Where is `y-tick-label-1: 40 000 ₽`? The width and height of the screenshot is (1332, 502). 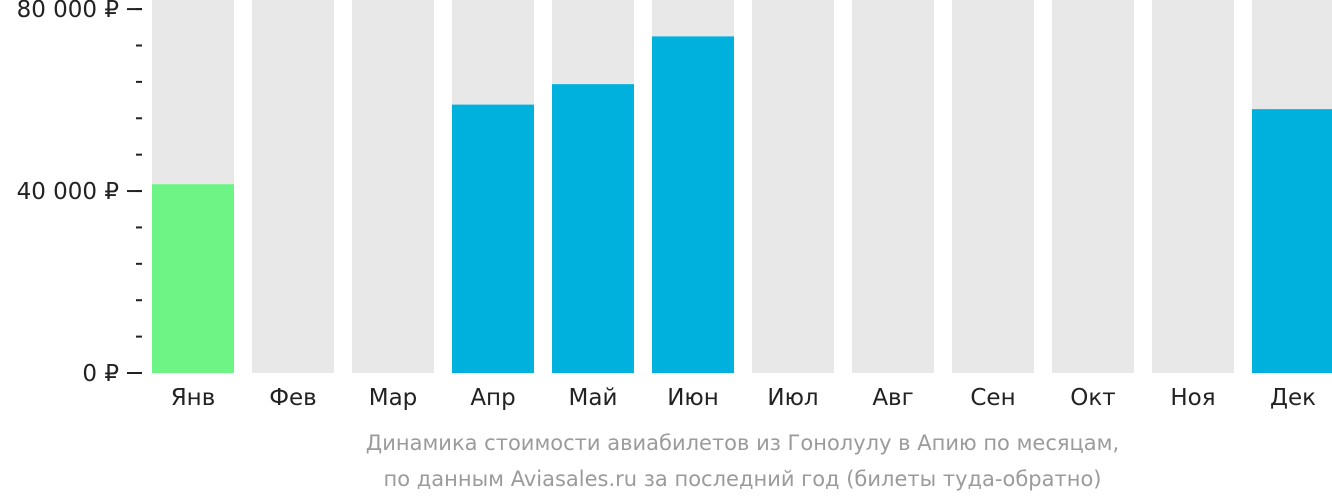 y-tick-label-1: 40 000 ₽ is located at coordinates (68, 192).